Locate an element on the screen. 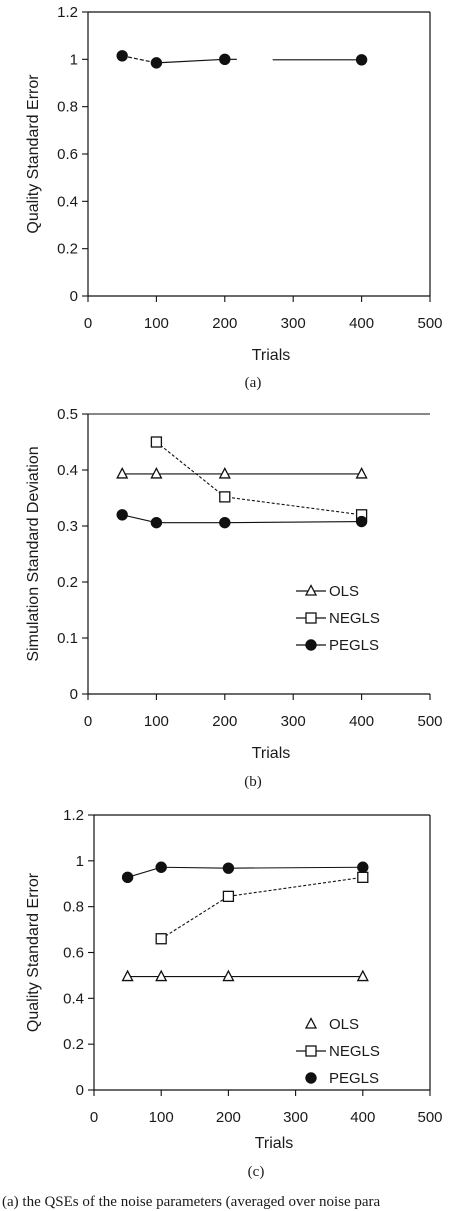 This screenshot has width=474, height=1211. panel-caption: (a) is located at coordinates (253, 383).